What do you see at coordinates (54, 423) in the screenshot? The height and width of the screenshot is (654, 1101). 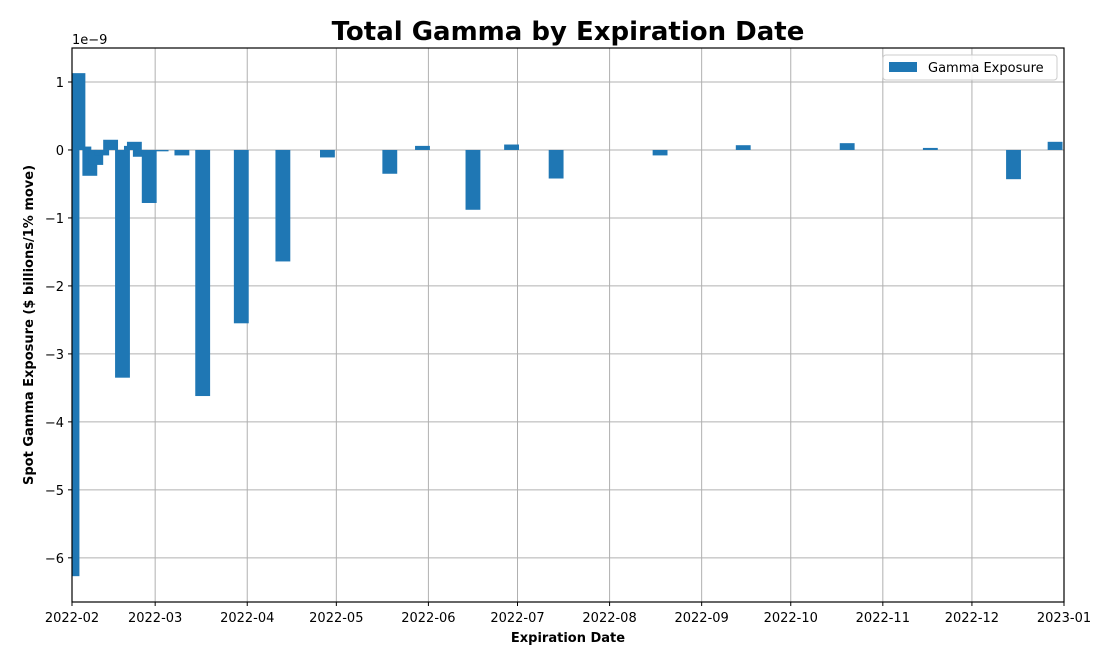 I see `y-tick-label: −4` at bounding box center [54, 423].